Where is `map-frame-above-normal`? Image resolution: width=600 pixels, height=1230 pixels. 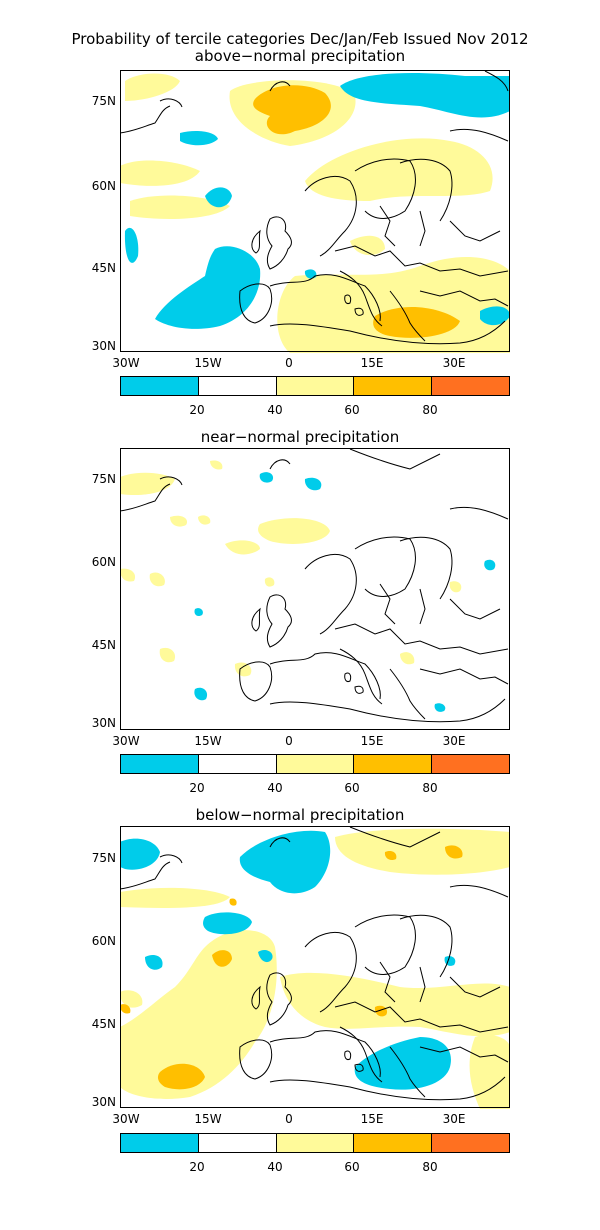
map-frame-above-normal is located at coordinates (315, 211).